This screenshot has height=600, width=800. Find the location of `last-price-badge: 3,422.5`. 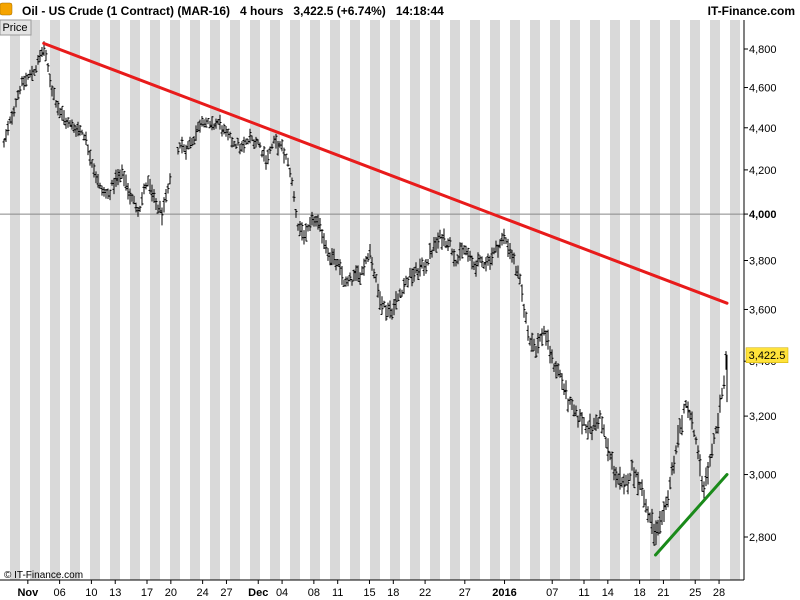

last-price-badge: 3,422.5 is located at coordinates (767, 355).